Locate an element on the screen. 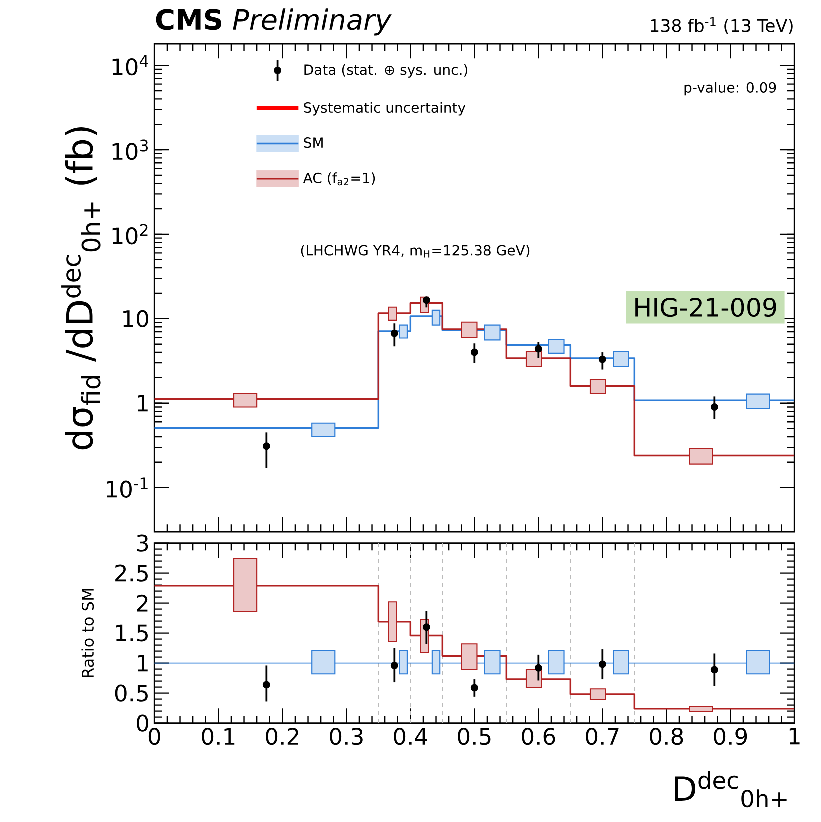 Image resolution: width=821 pixels, height=822 pixels. y-tick-label: 0.5 is located at coordinates (131, 693).